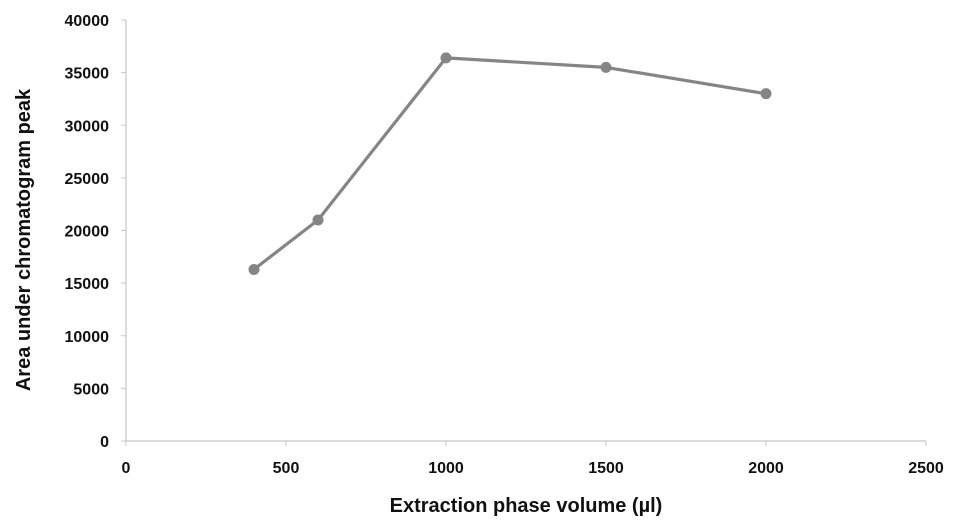 Image resolution: width=957 pixels, height=526 pixels. What do you see at coordinates (126, 468) in the screenshot?
I see `x-tick-label: 0` at bounding box center [126, 468].